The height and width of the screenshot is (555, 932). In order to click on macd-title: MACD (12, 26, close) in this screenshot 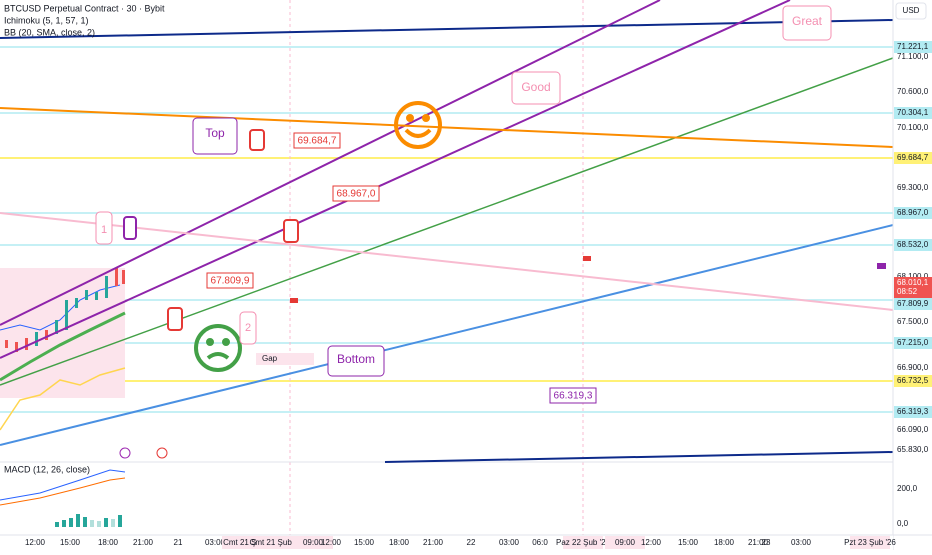, I will do `click(47, 469)`.